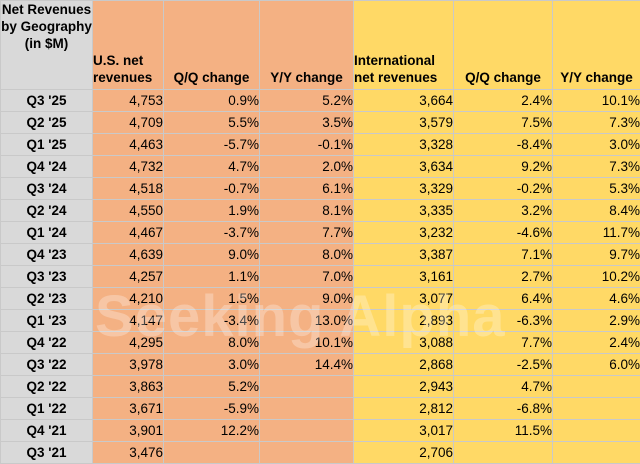  What do you see at coordinates (212, 387) in the screenshot?
I see `us-qq-change: 5.2%` at bounding box center [212, 387].